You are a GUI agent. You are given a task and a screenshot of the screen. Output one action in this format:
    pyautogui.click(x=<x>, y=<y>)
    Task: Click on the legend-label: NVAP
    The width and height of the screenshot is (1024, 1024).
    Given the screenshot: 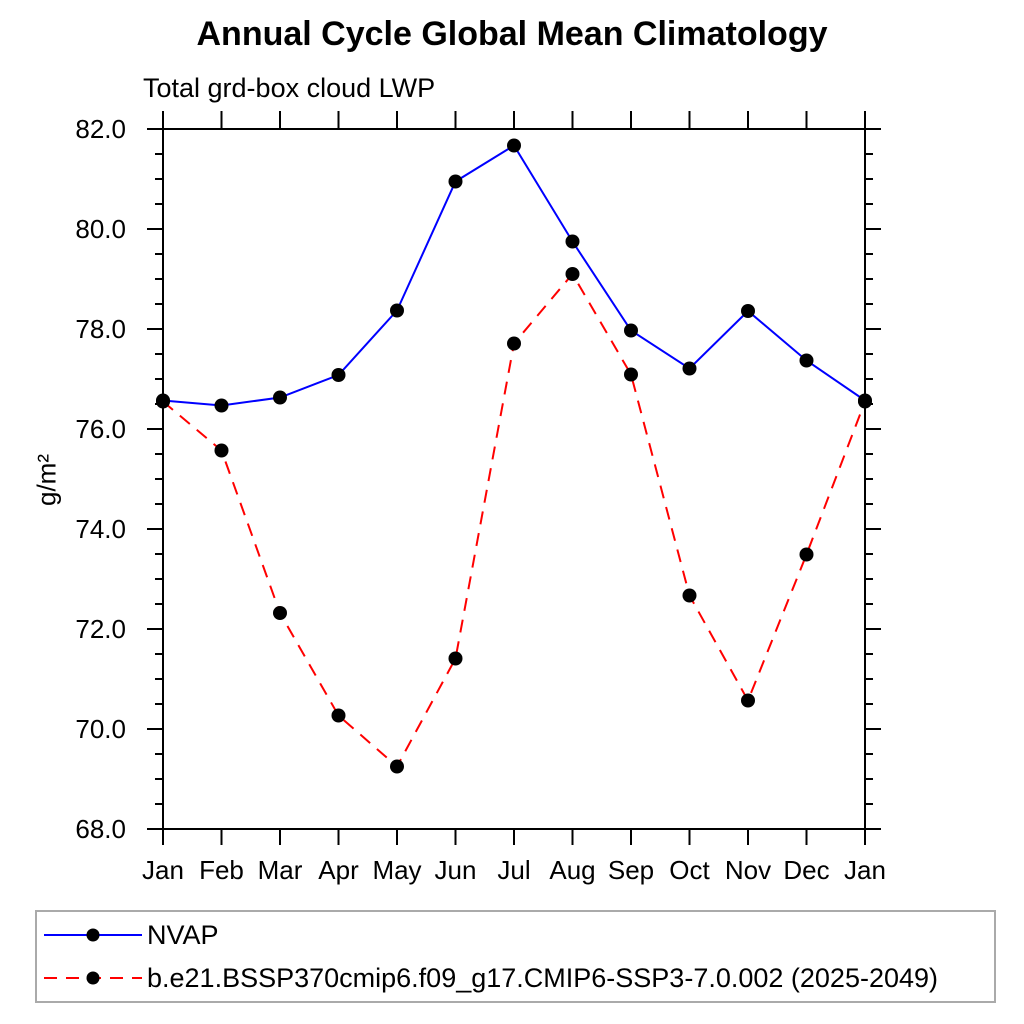 What is the action you would take?
    pyautogui.click(x=183, y=935)
    